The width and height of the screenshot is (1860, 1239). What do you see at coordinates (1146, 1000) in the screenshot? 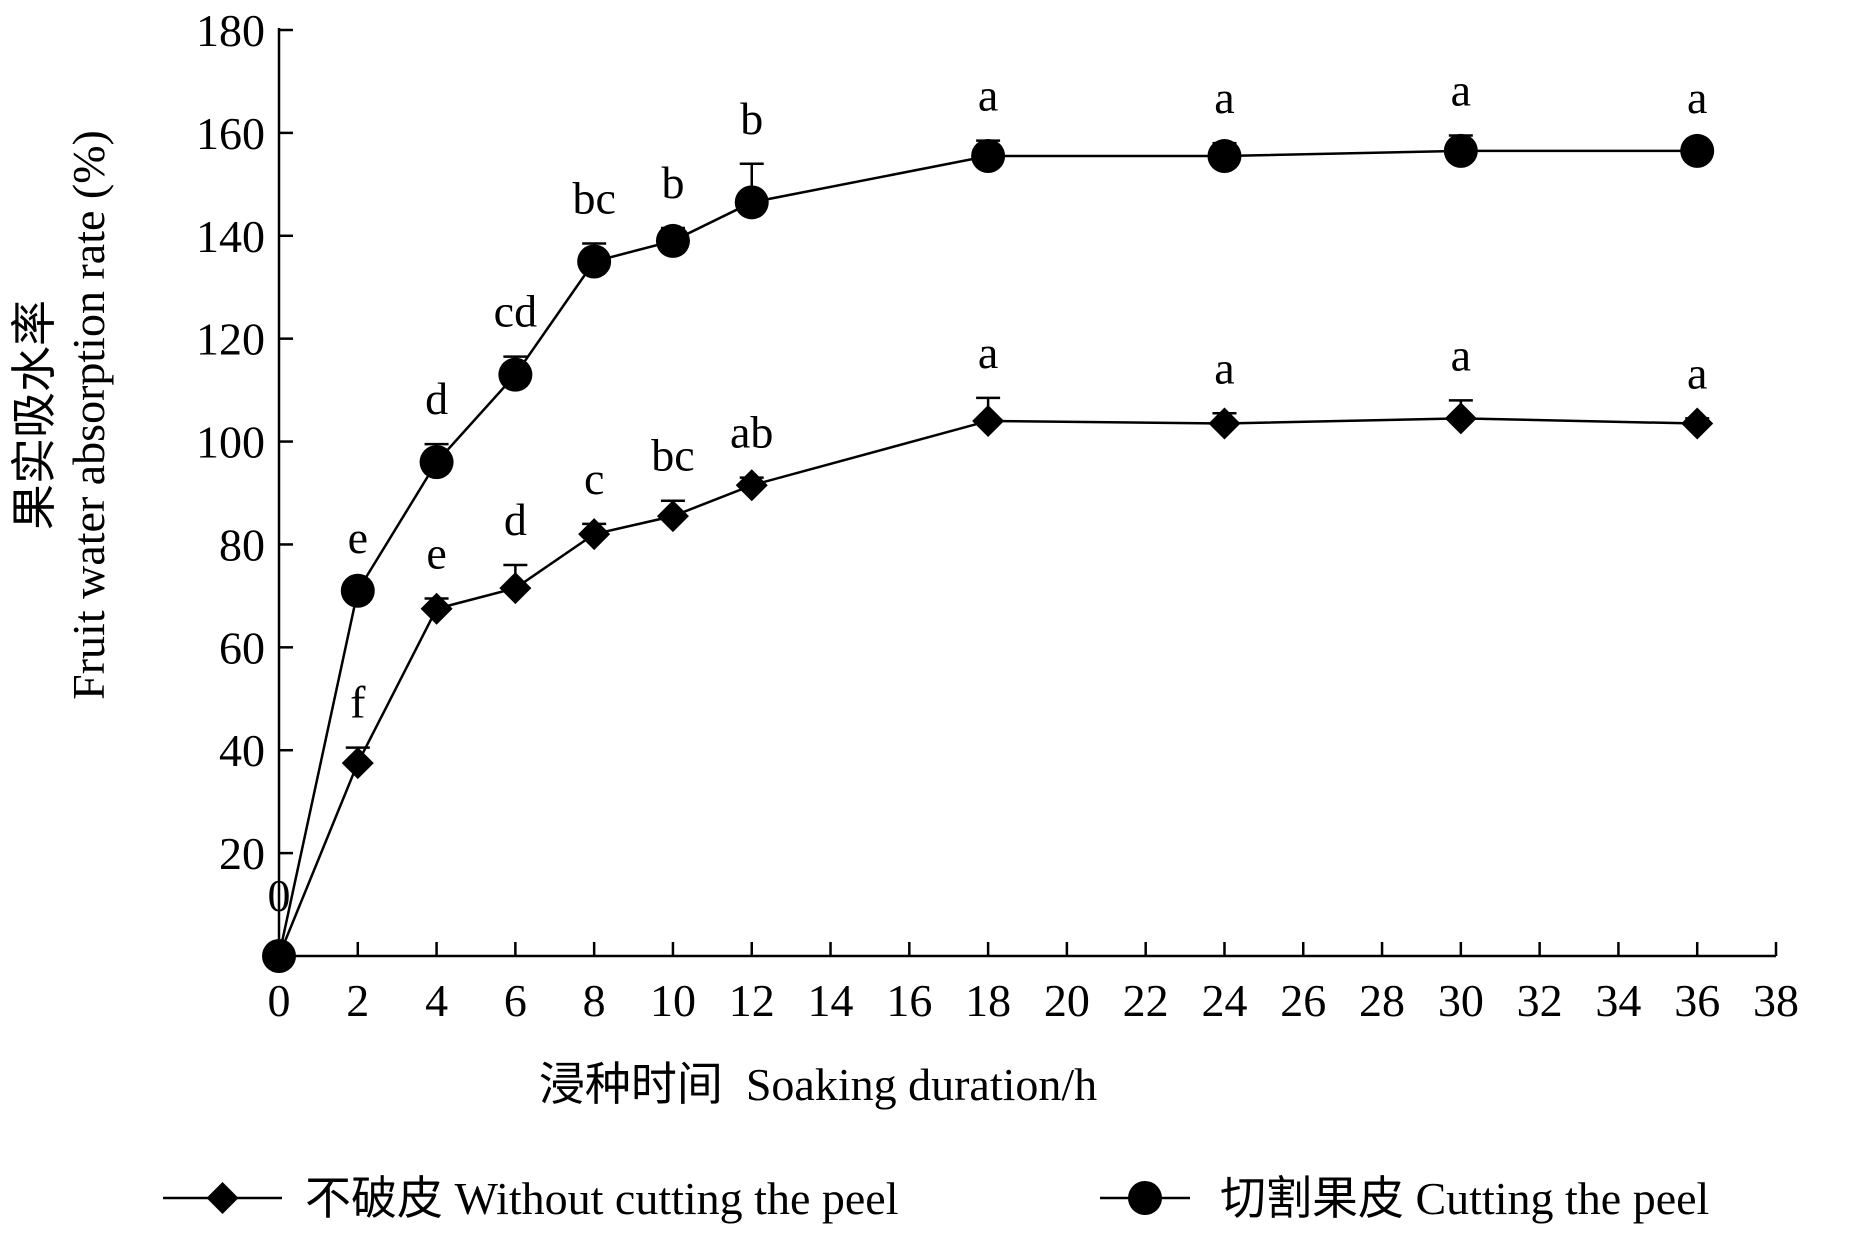
I see `x-tick-label: 22` at bounding box center [1146, 1000].